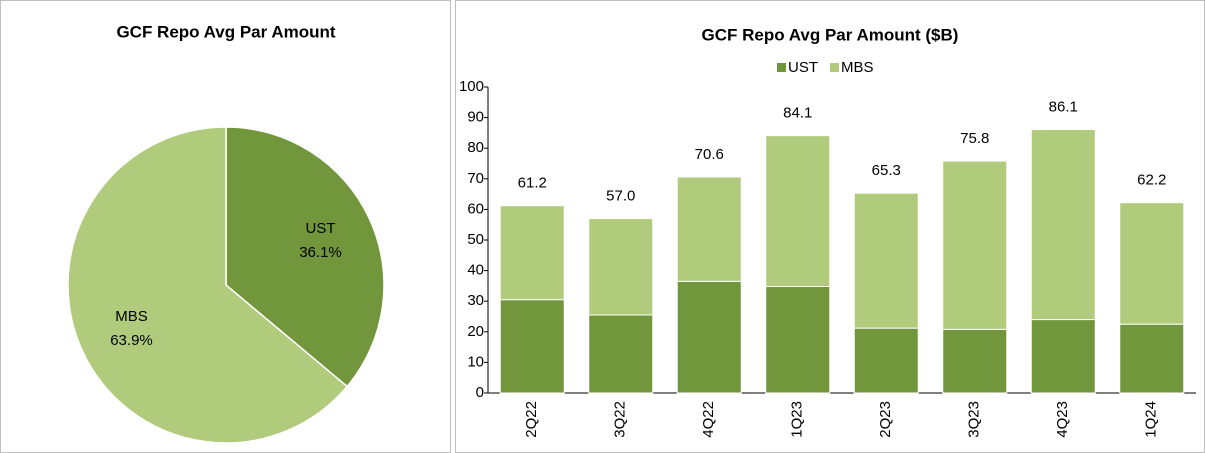  What do you see at coordinates (475, 147) in the screenshot?
I see `y-tick-label: 80` at bounding box center [475, 147].